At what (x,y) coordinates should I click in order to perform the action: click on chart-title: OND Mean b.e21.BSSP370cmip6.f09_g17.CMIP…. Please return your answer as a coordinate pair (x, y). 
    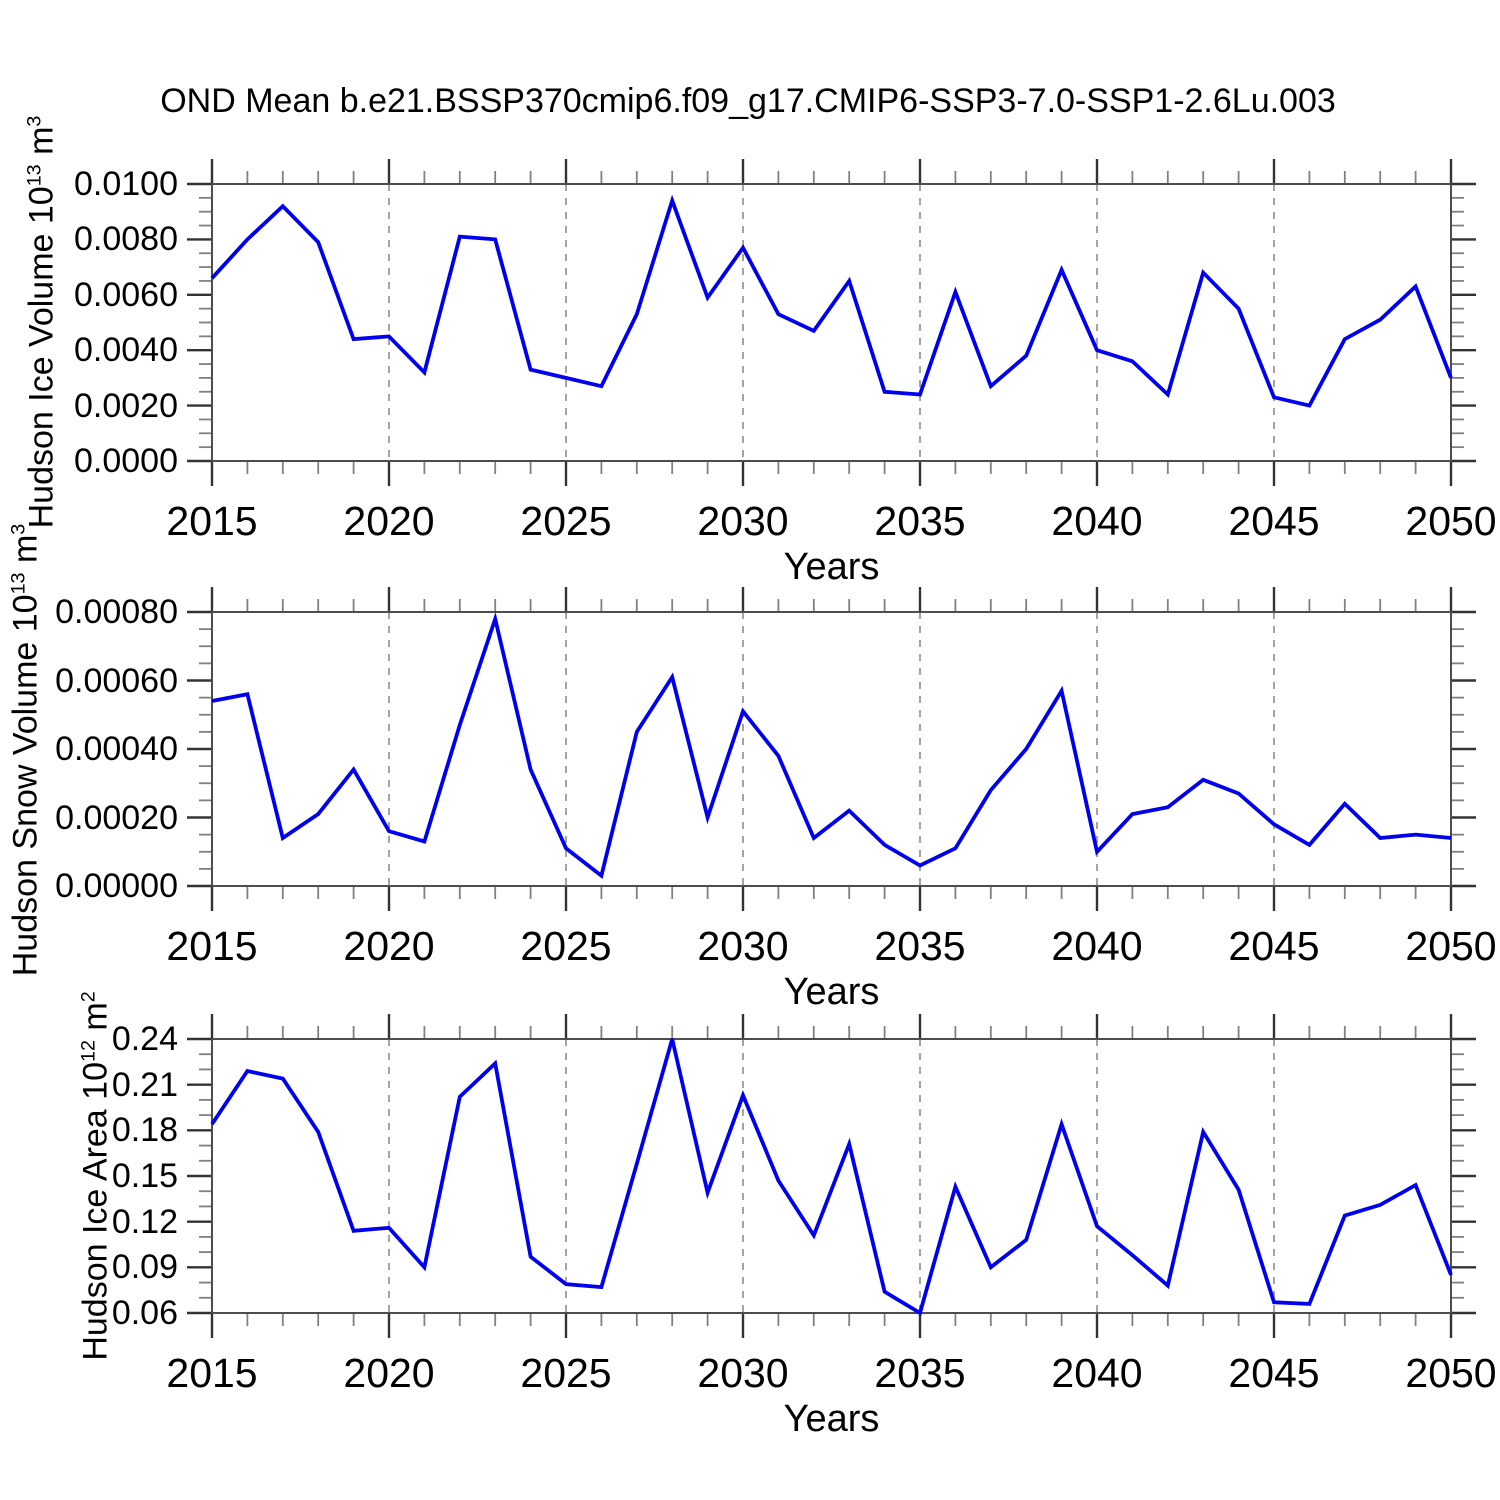
    Looking at the image, I should click on (748, 101).